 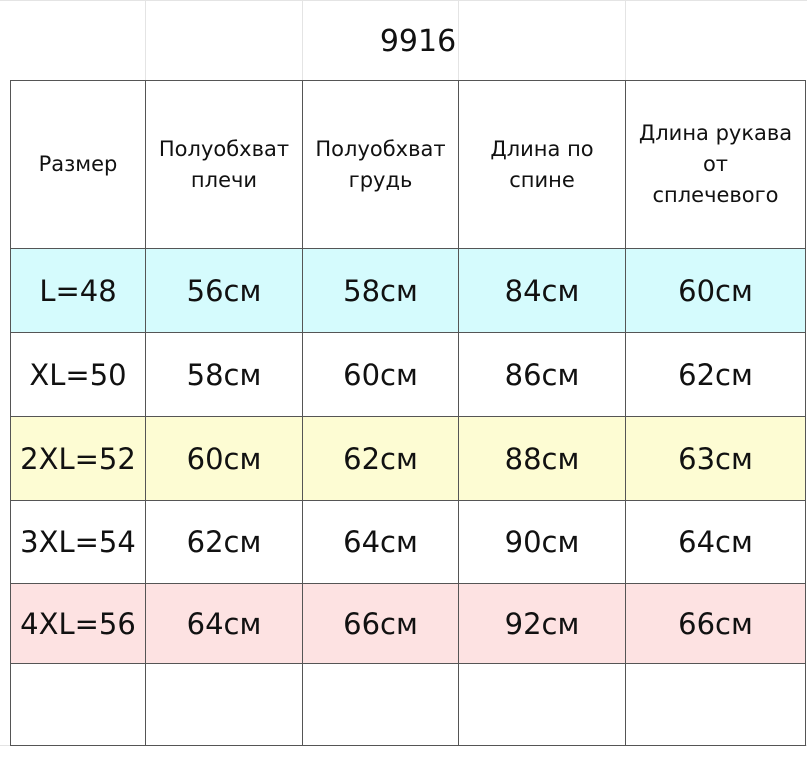 I want to click on table-cell: Полуобхват плечи, so click(x=224, y=164).